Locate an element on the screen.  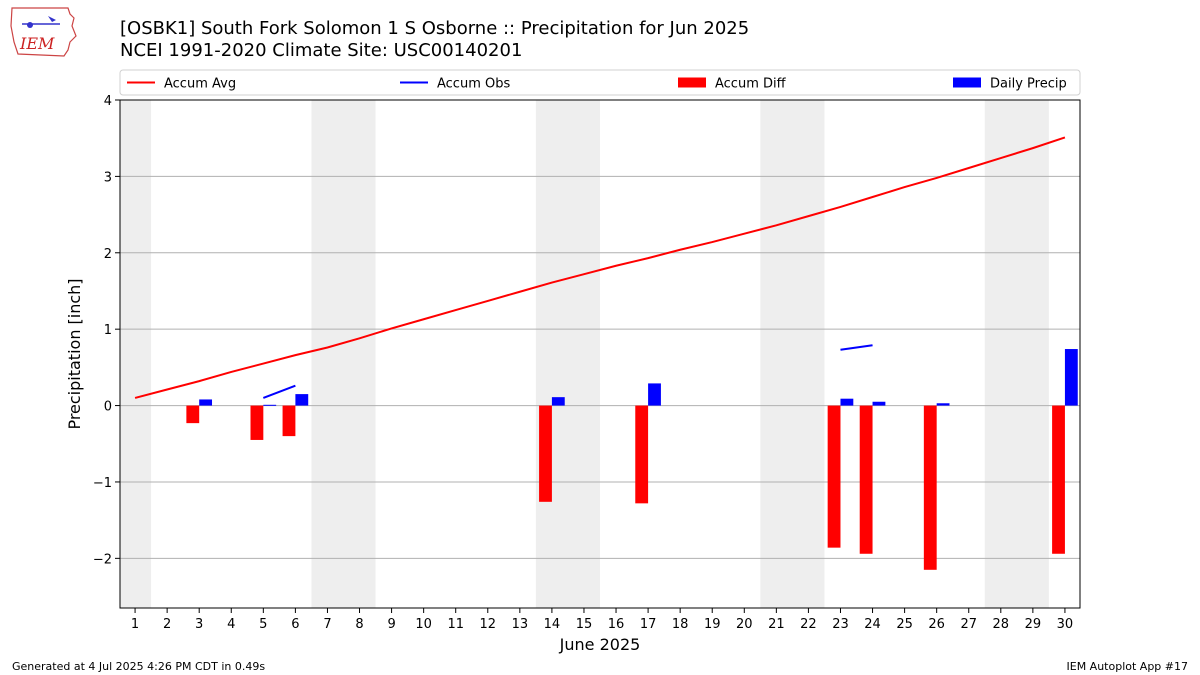
x-tick-label: 15 is located at coordinates (584, 624).